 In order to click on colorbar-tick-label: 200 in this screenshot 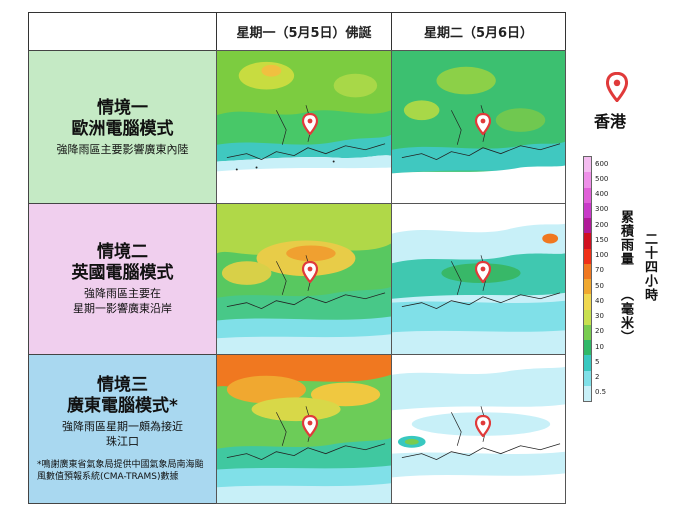, I will do `click(602, 224)`.